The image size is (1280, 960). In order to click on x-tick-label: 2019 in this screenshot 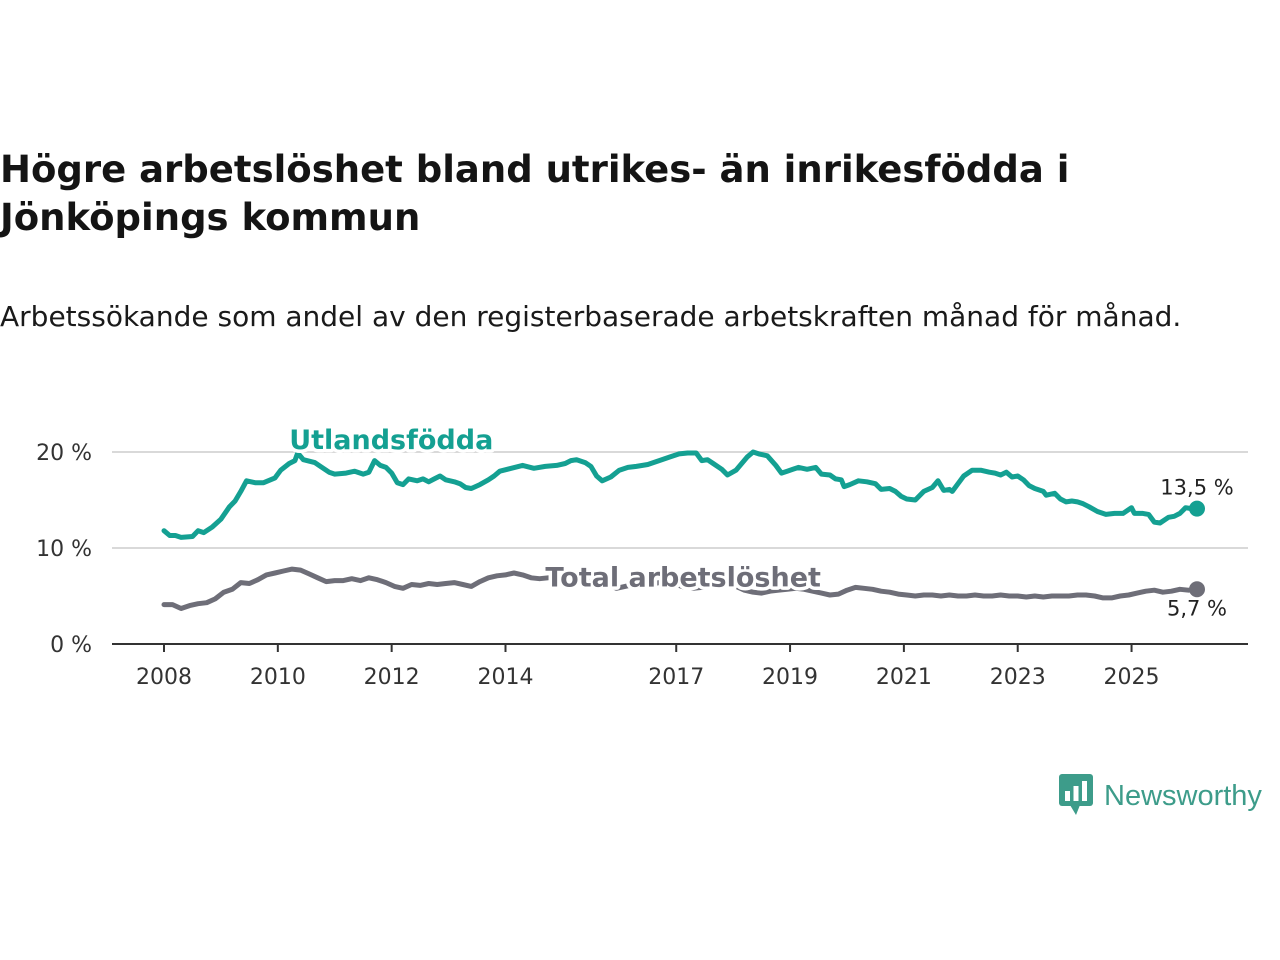, I will do `click(790, 677)`.